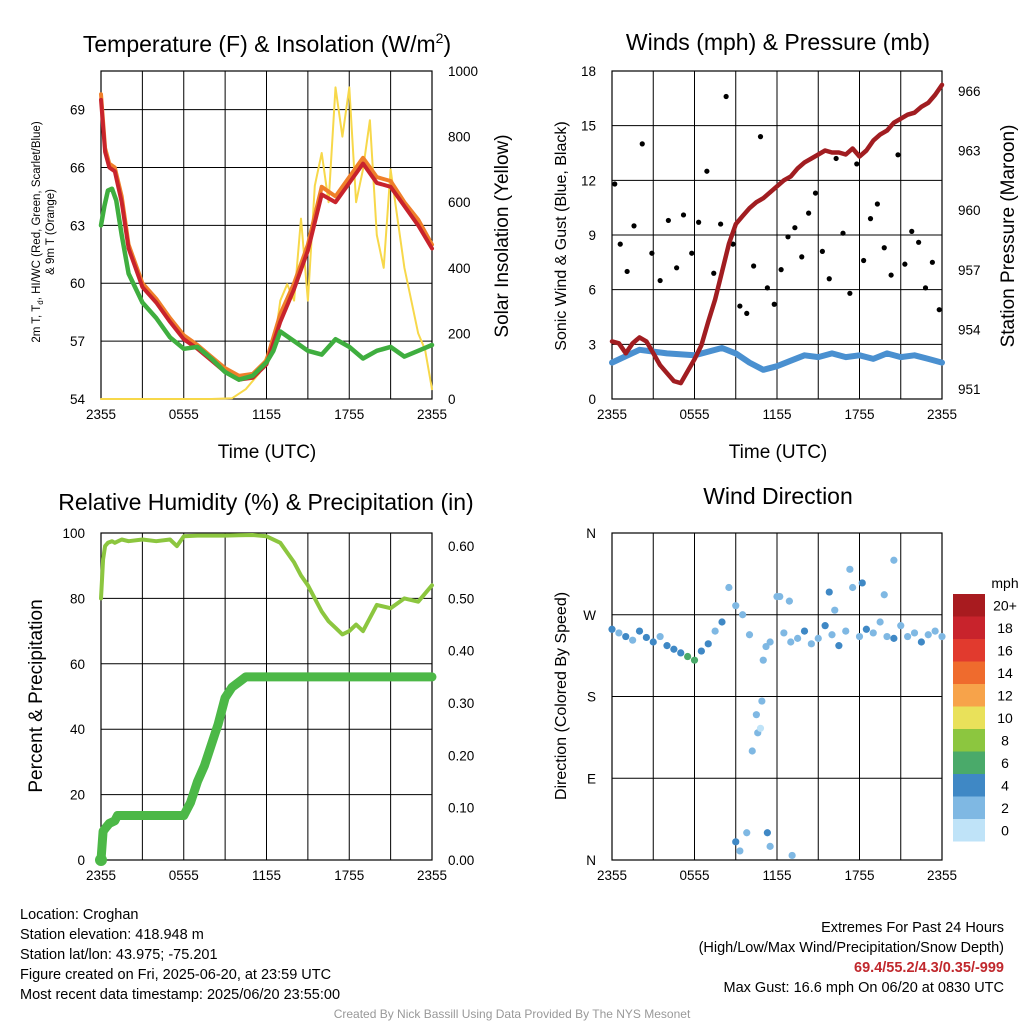 The height and width of the screenshot is (1024, 1024). I want to click on temperature-x-axis-label: Time (UTC), so click(267, 452).